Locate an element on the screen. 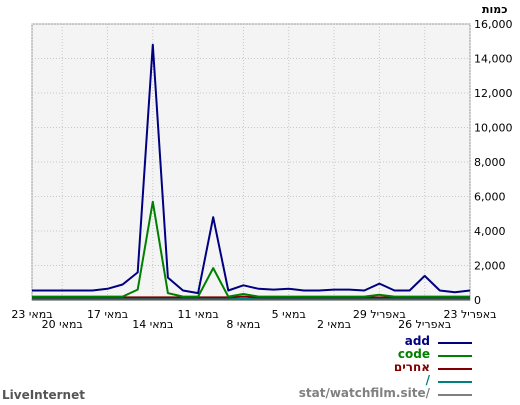  legend-label-root: / is located at coordinates (427, 380).